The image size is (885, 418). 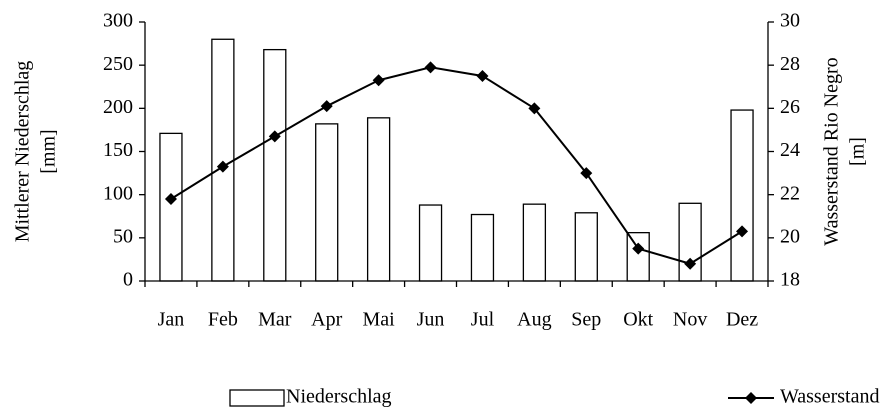 What do you see at coordinates (123, 236) in the screenshot?
I see `y-tick-label: 50` at bounding box center [123, 236].